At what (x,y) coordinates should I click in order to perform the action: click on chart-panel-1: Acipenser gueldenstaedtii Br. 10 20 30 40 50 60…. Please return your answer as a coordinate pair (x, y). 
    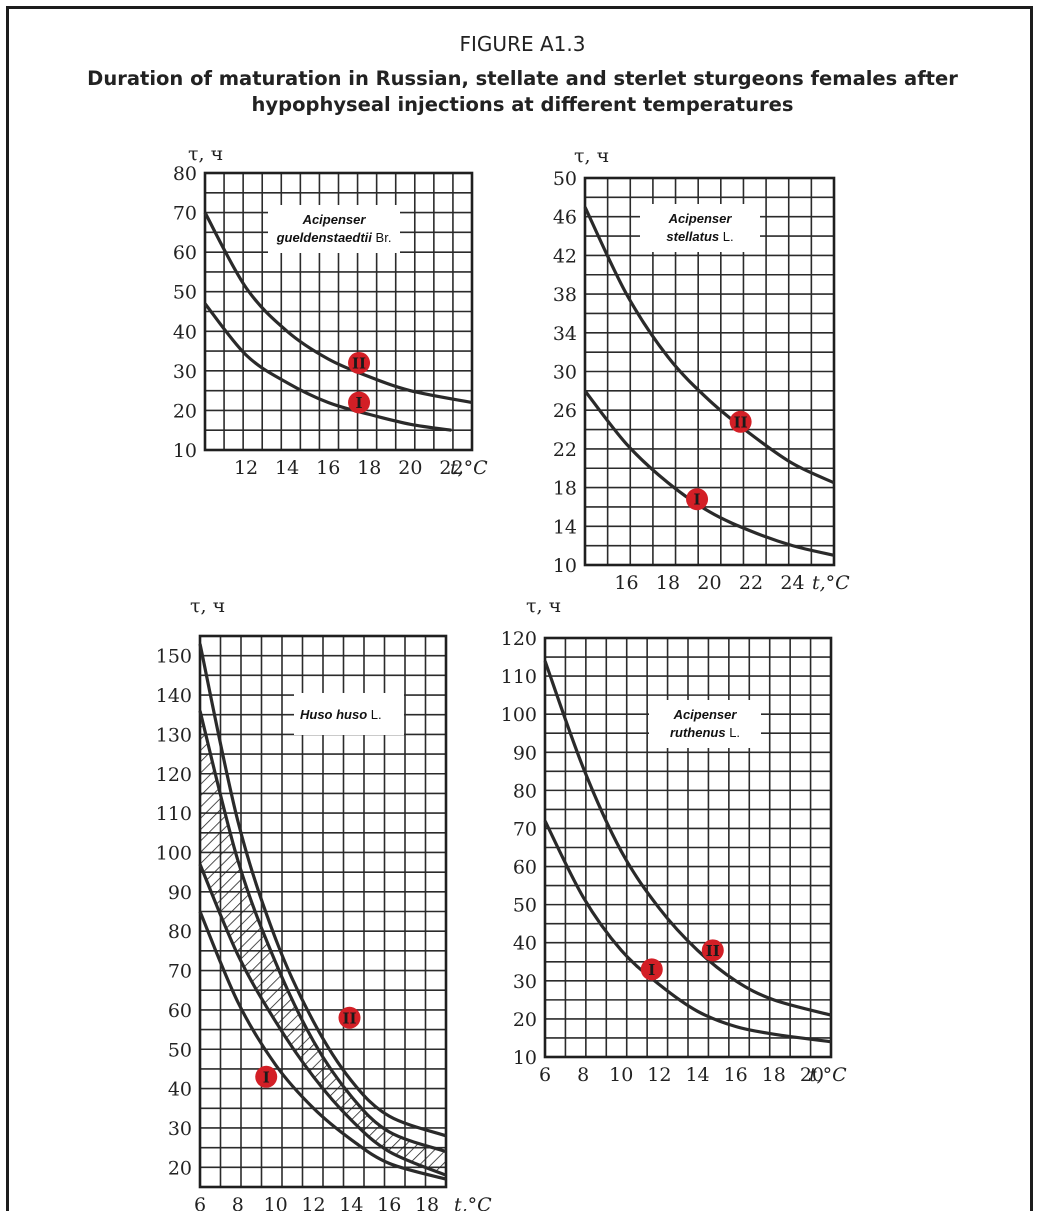
    Looking at the image, I should click on (330, 311).